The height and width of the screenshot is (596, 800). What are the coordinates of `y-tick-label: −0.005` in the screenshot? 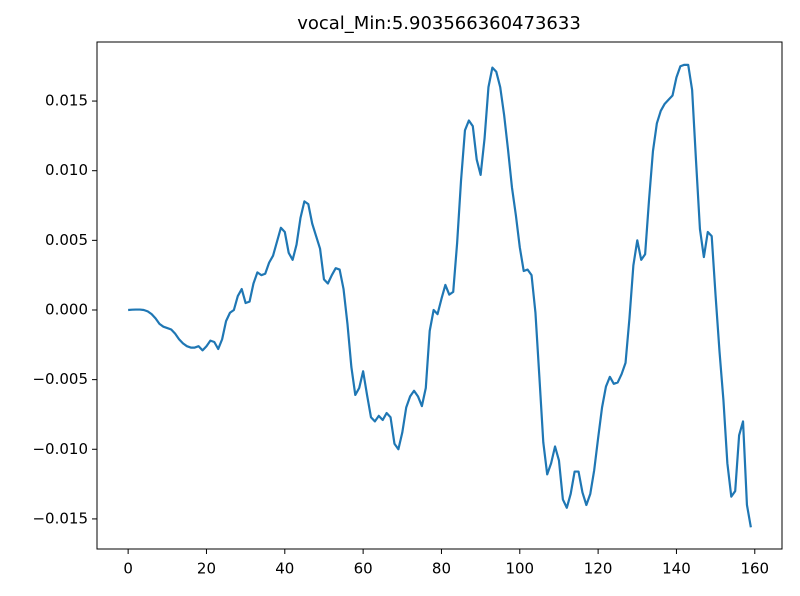 It's located at (60, 379).